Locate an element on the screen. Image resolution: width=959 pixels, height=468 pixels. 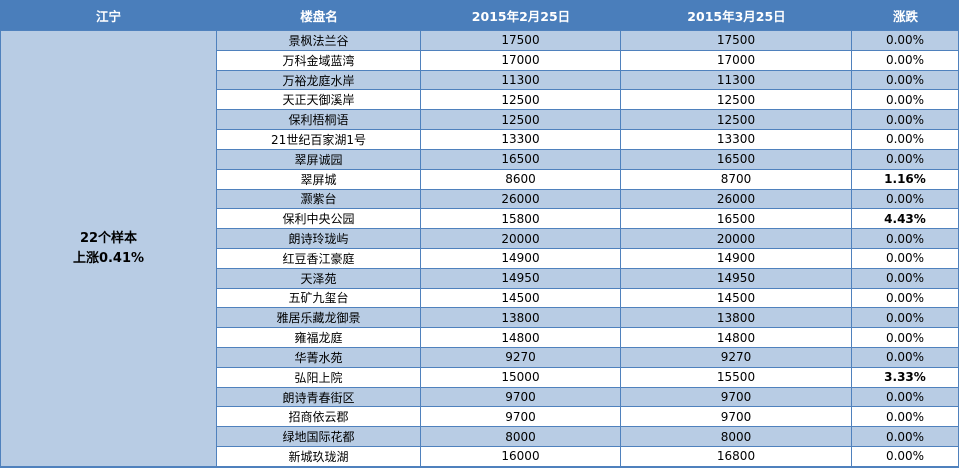
price-feb-cell: 17000 is located at coordinates (521, 60).